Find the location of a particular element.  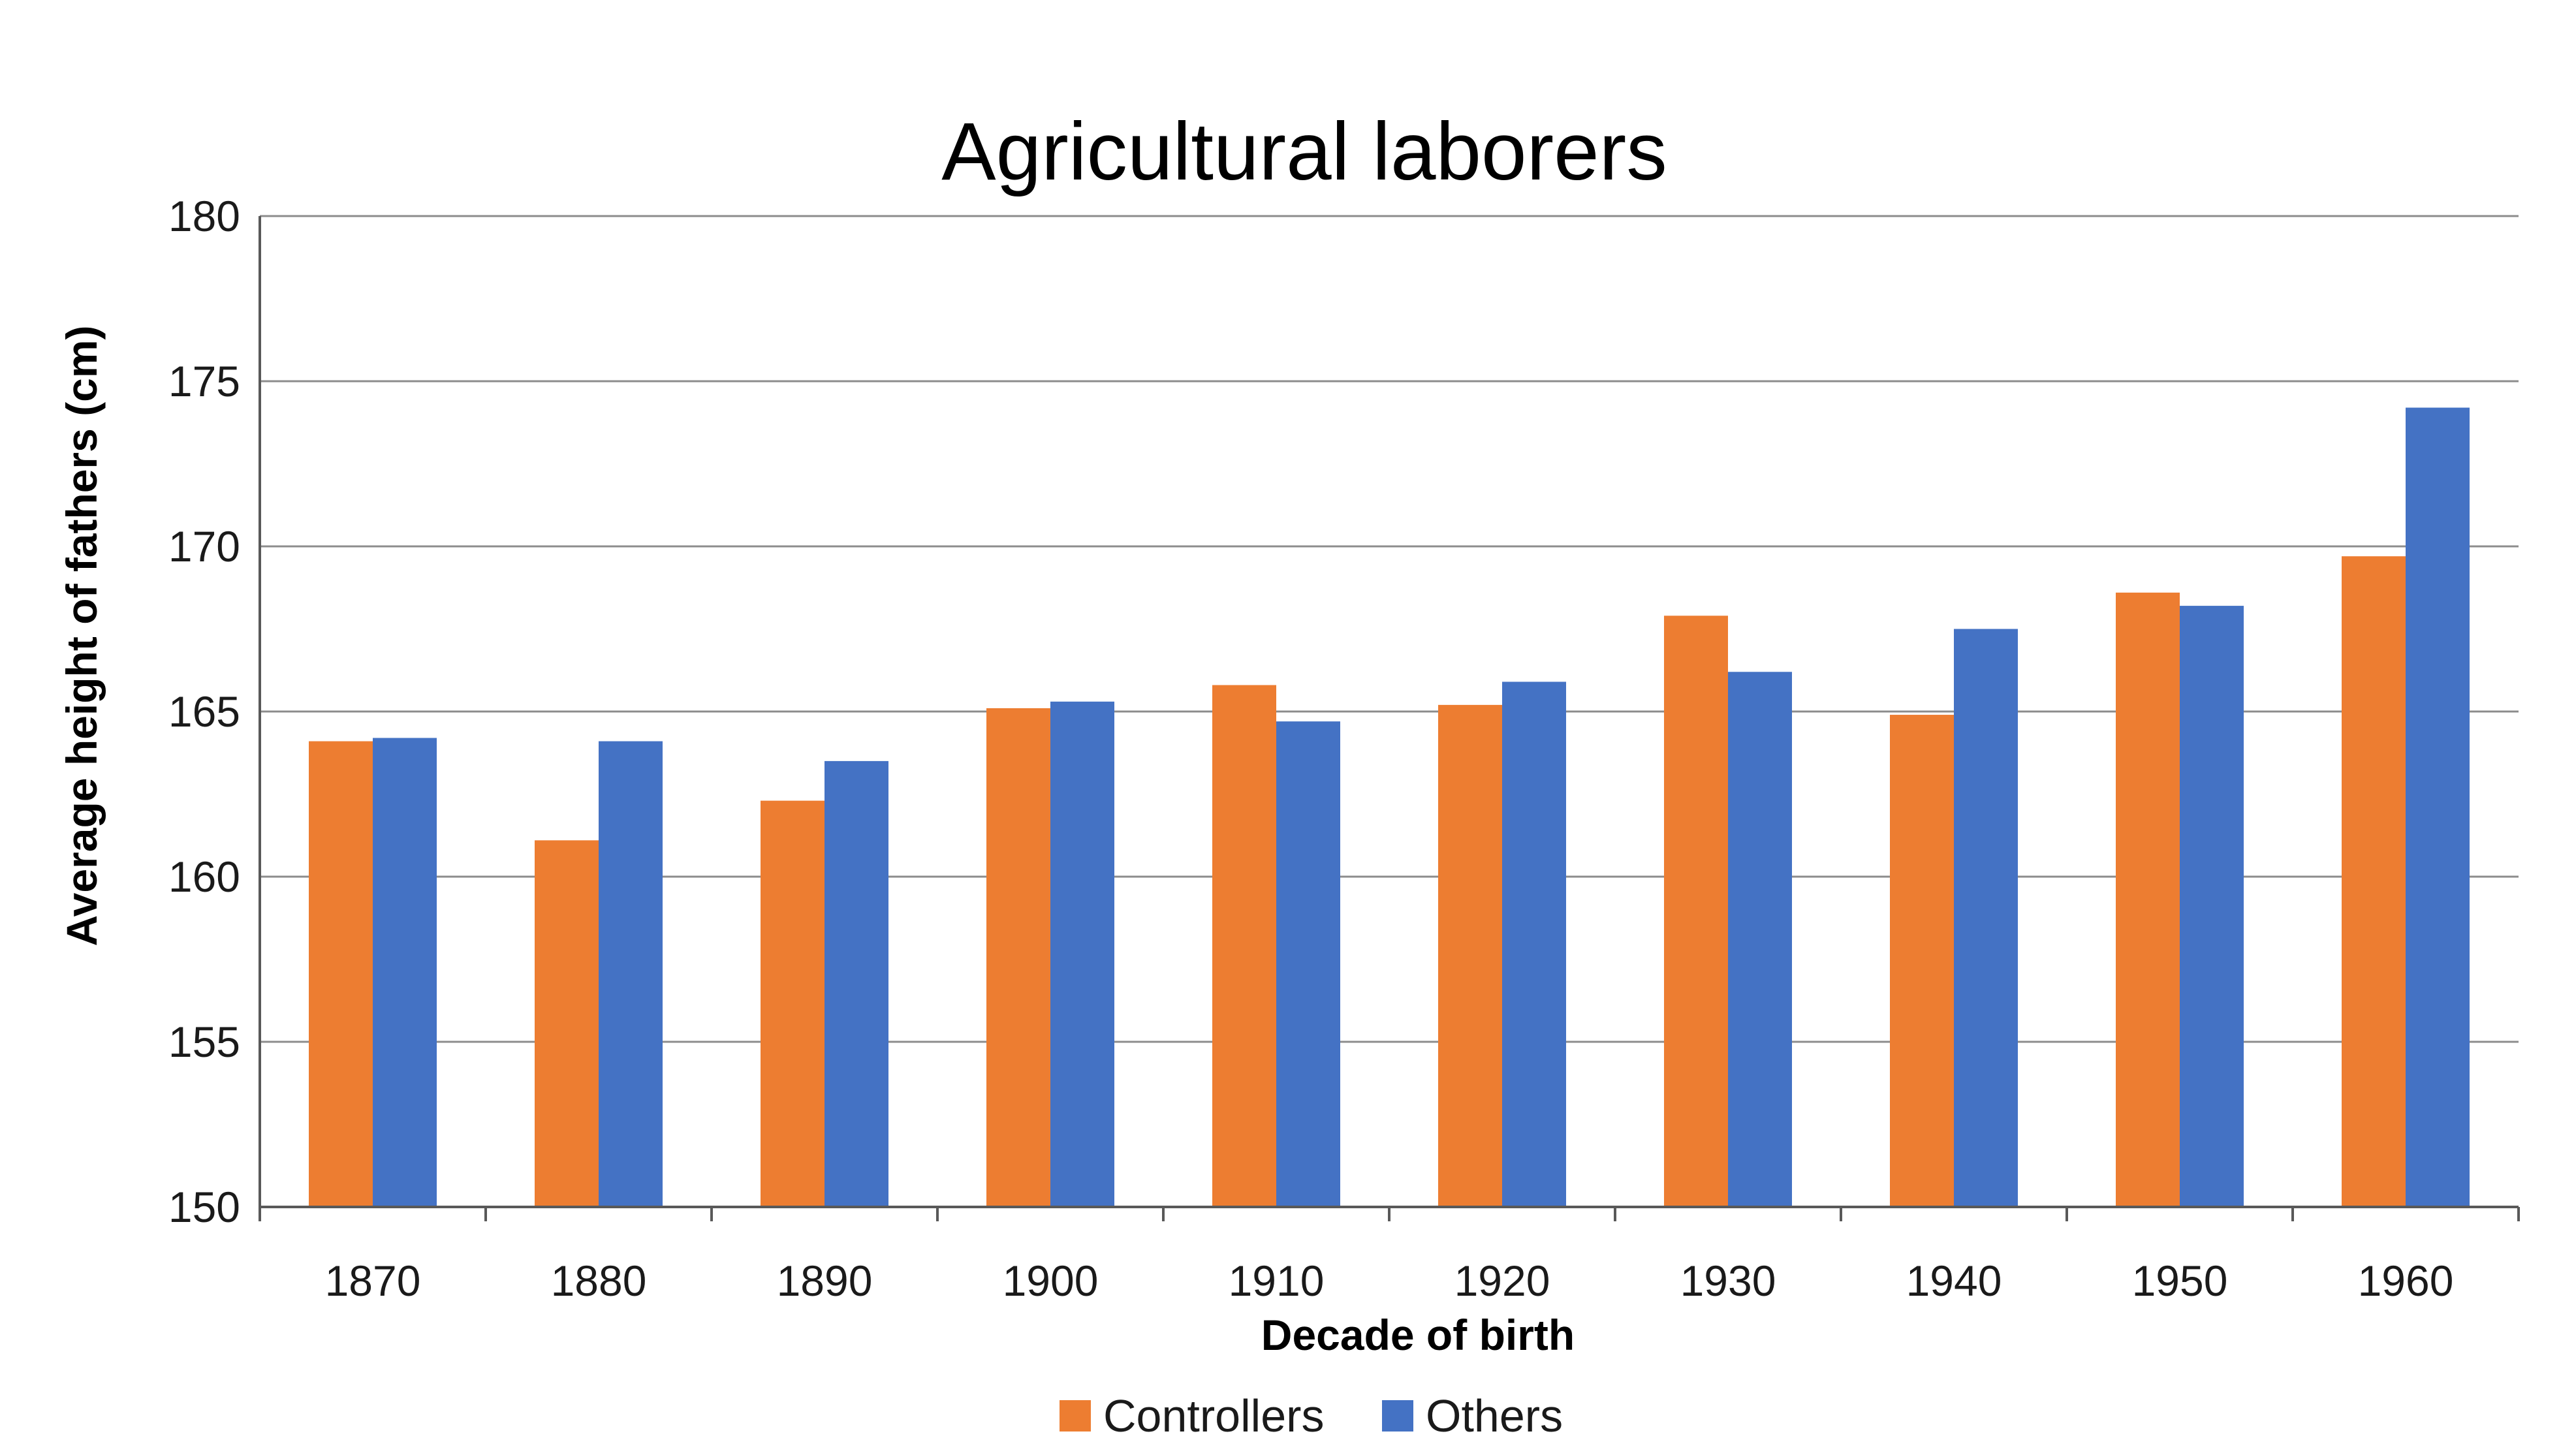

x-tick-label: 1920 is located at coordinates (1502, 1281).